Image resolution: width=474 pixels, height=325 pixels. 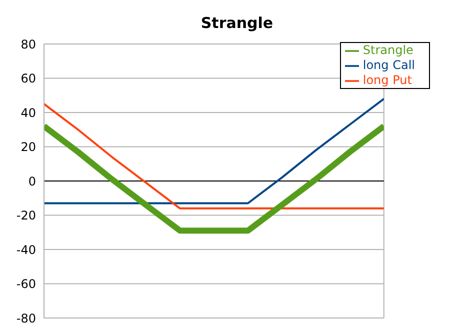 I want to click on legend-label: Strangle, so click(x=388, y=50).